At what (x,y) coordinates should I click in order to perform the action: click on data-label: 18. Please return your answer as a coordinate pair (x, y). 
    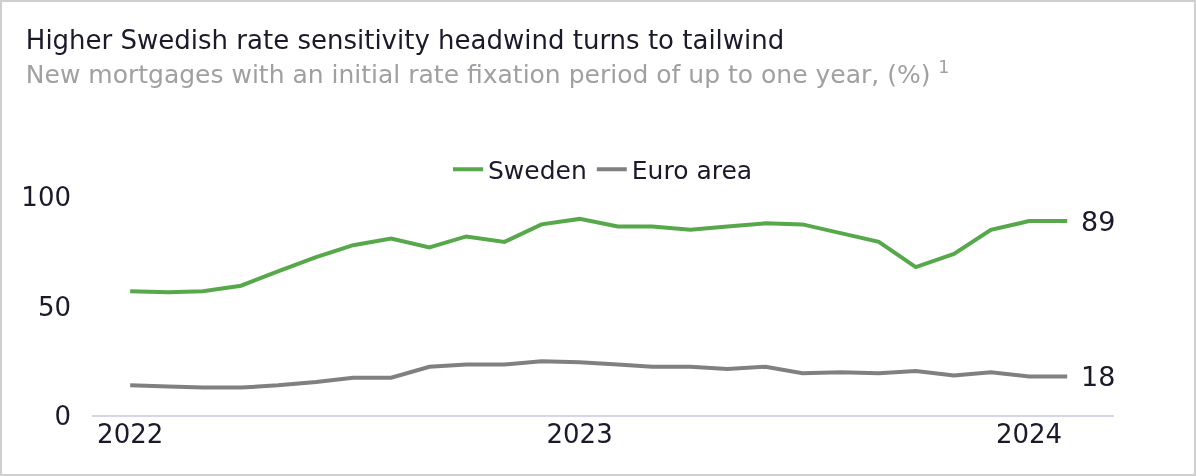
    Looking at the image, I should click on (1098, 376).